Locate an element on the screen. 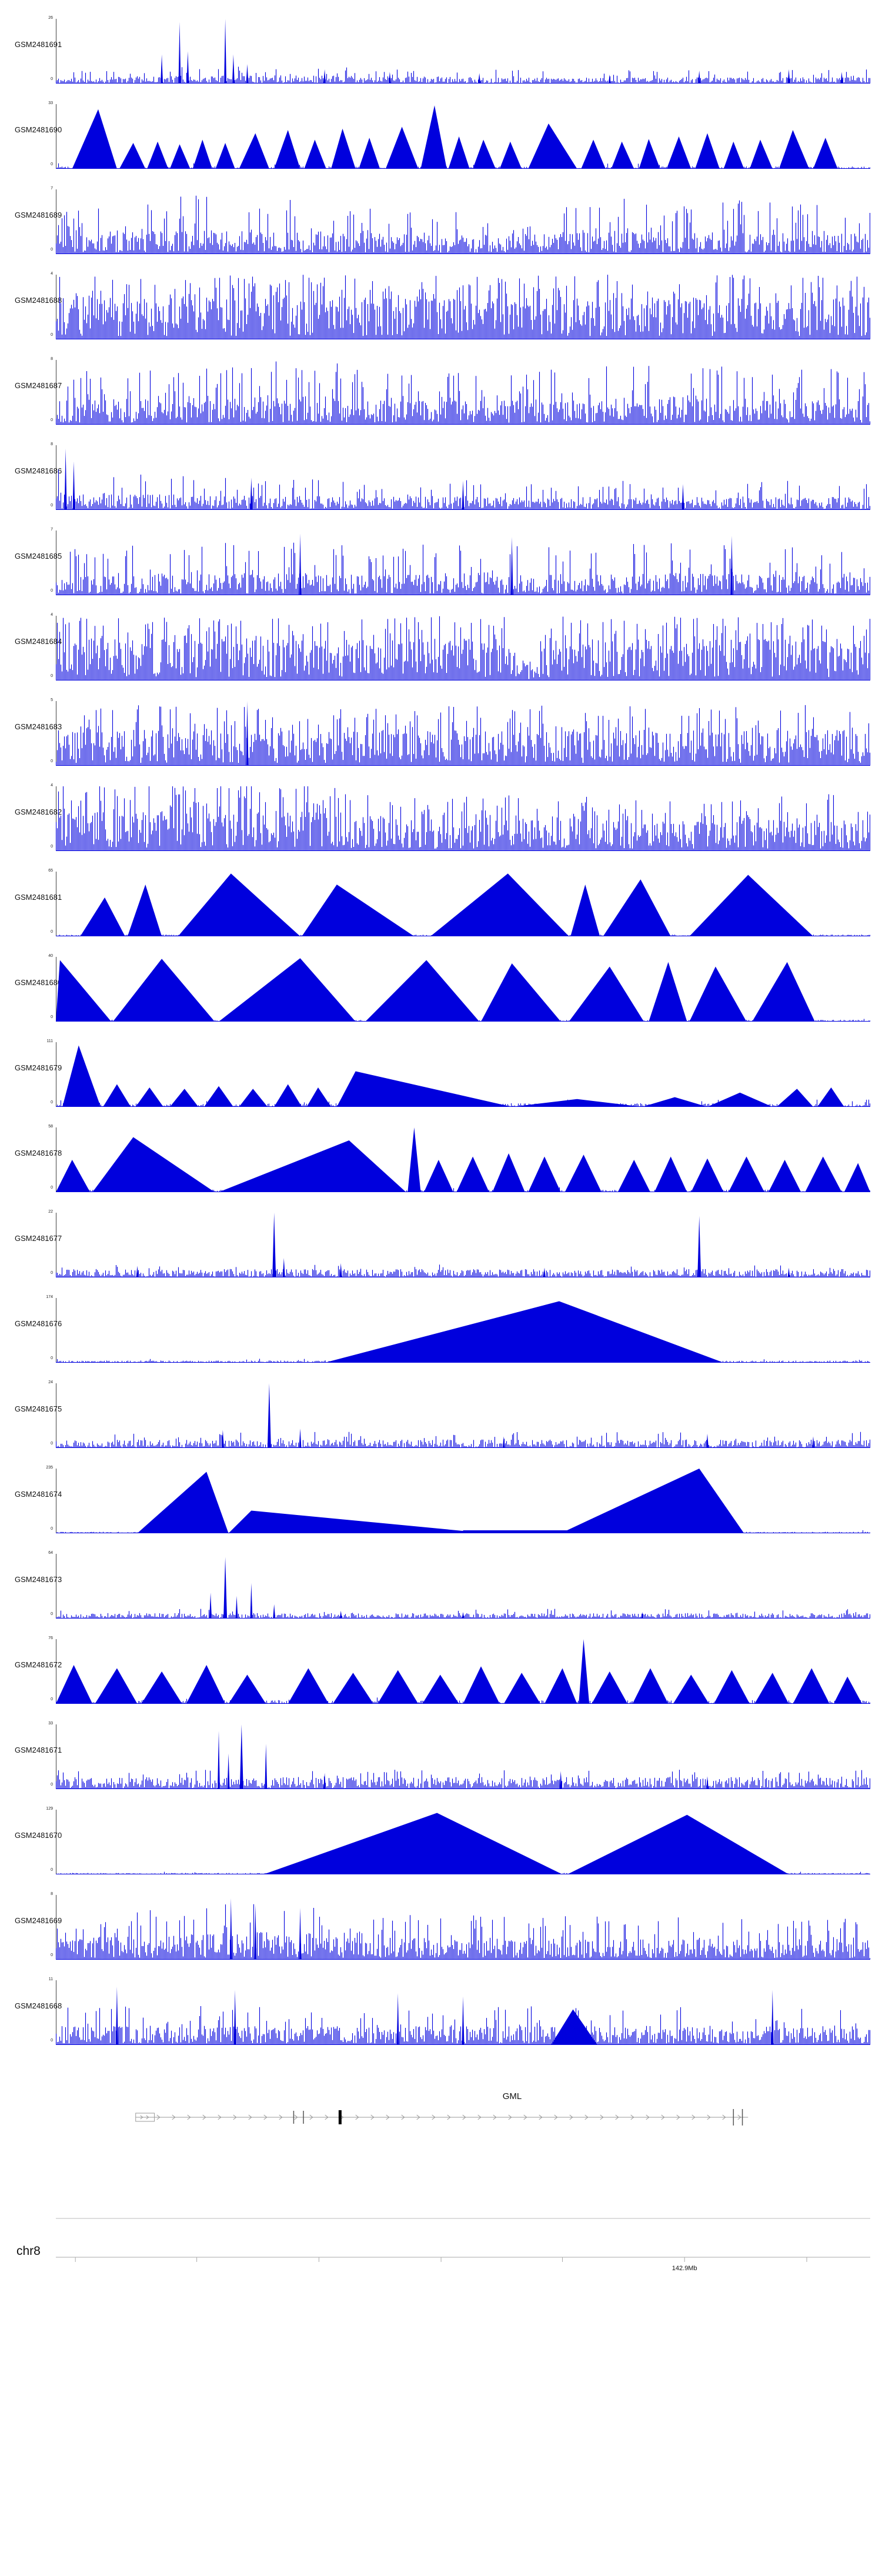 Image resolution: width=882 pixels, height=2576 pixels. track-row: GSM2481684 4 0 is located at coordinates (441, 656).